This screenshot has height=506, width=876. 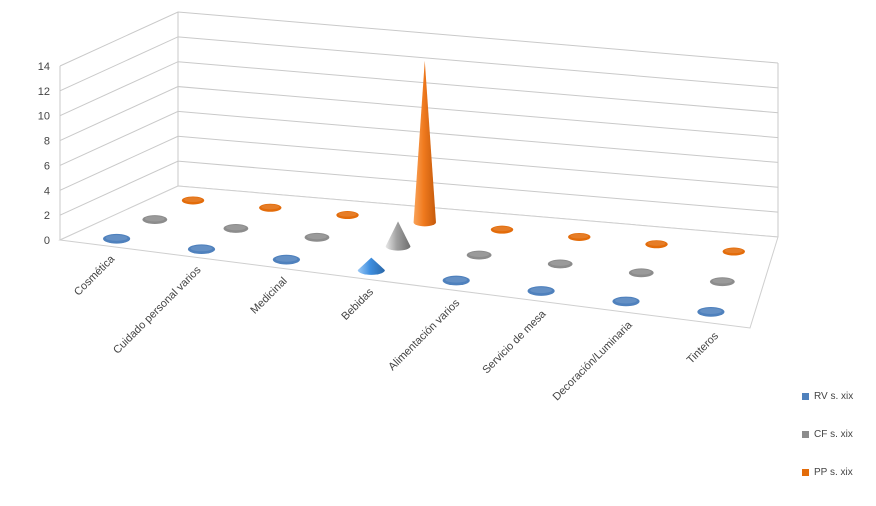 I want to click on x-tick-label-cosmetica: Cosmética, so click(x=95, y=276).